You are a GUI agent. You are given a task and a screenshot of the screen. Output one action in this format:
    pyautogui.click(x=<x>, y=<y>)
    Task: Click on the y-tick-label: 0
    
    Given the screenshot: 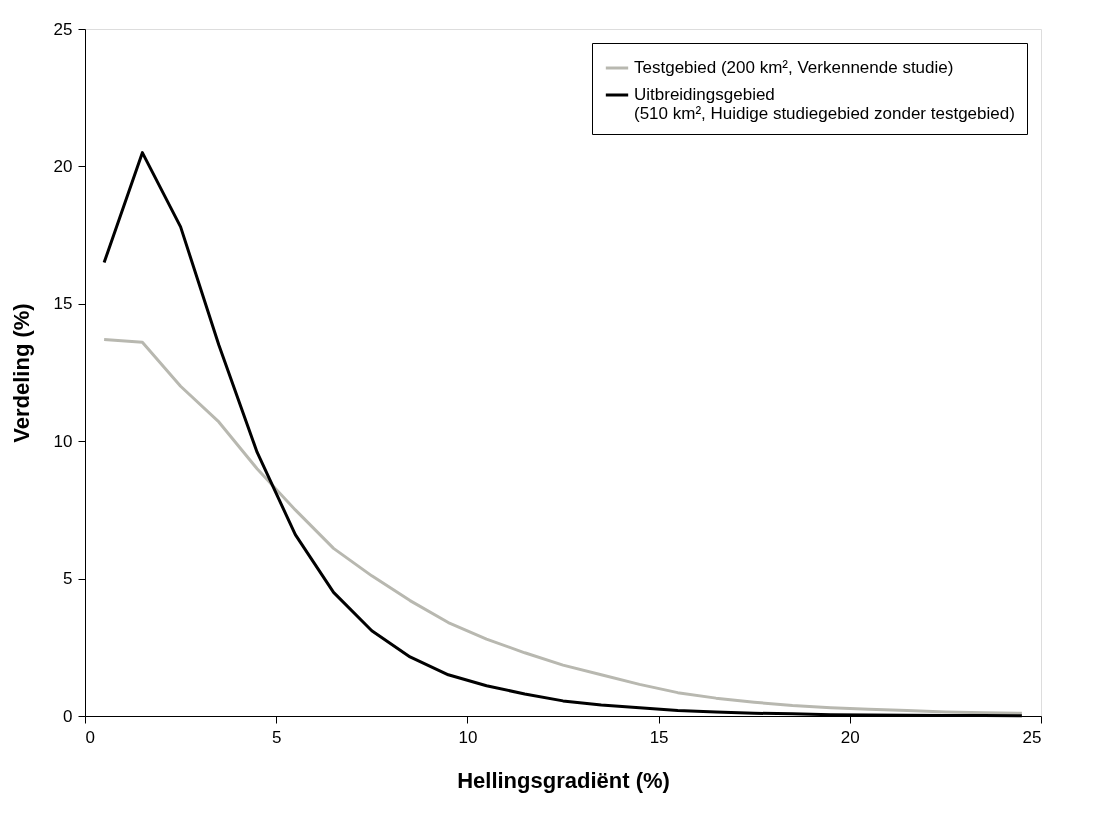 What is the action you would take?
    pyautogui.click(x=68, y=716)
    